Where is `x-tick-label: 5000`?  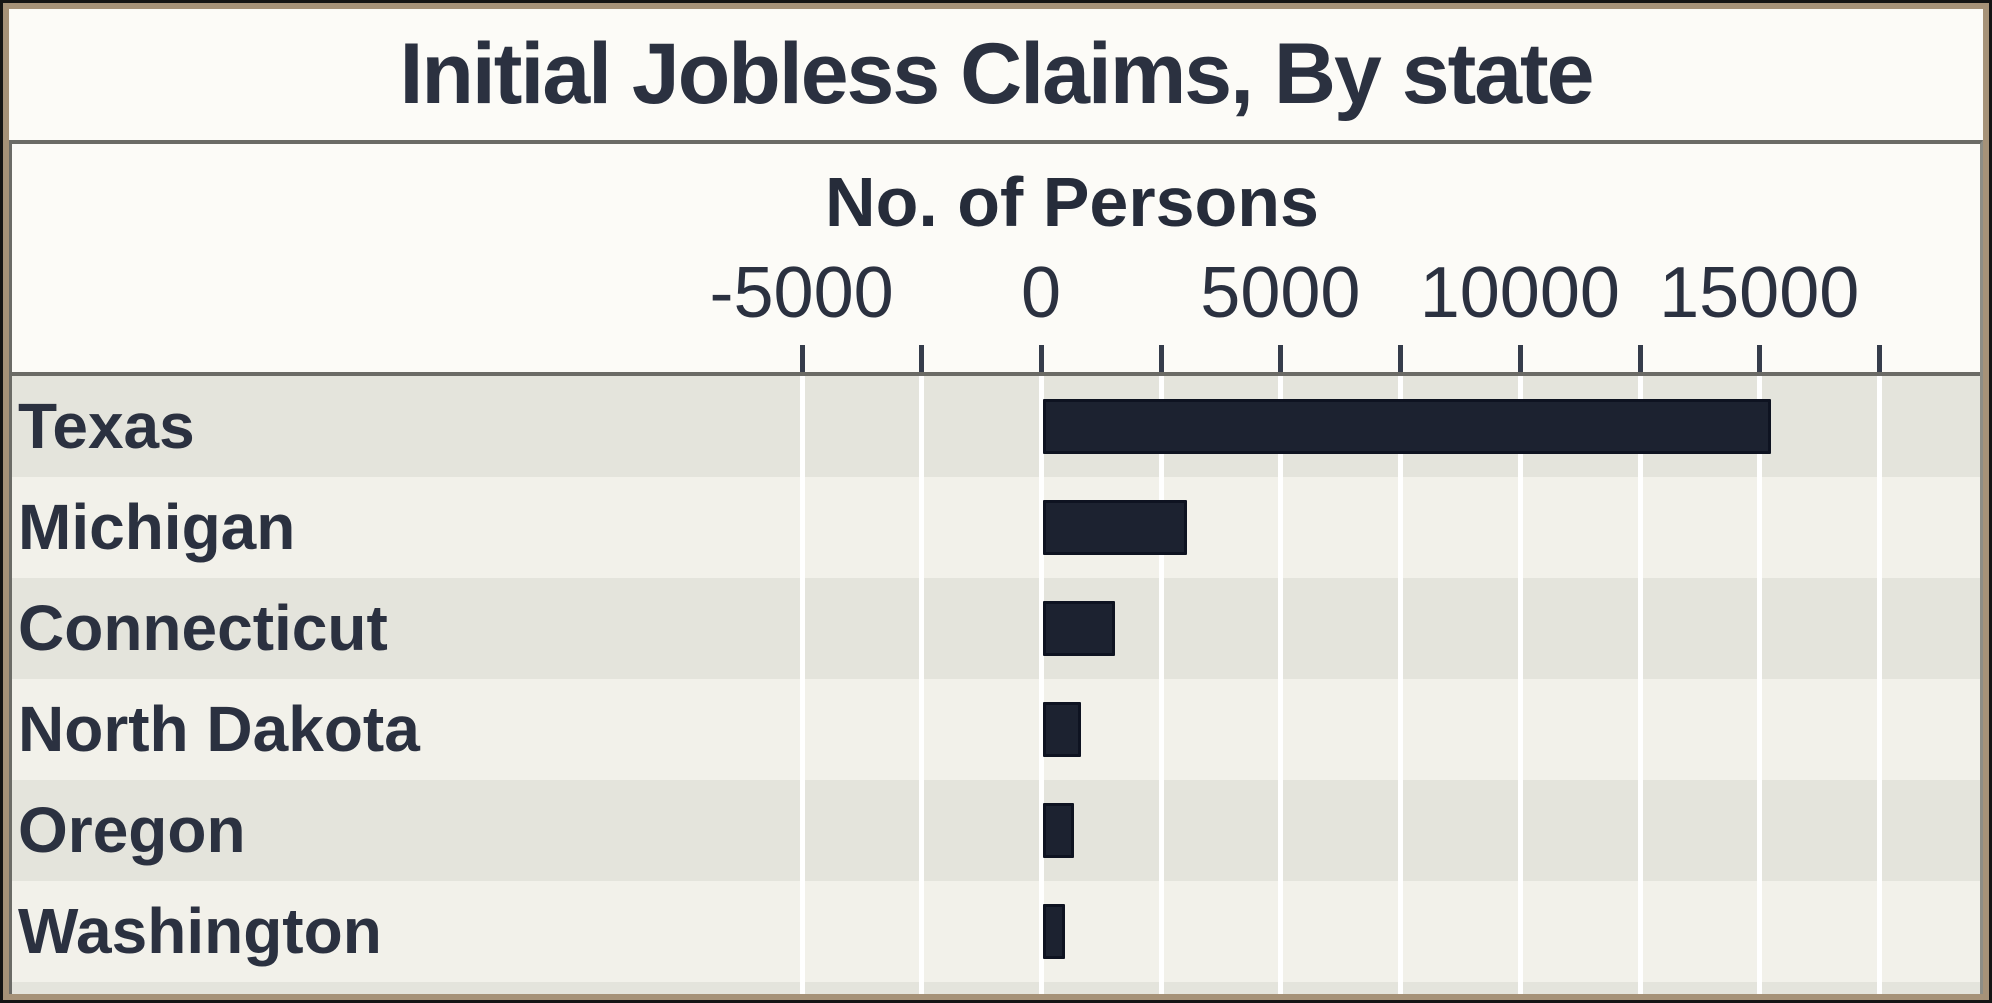
x-tick-label: 5000 is located at coordinates (1280, 293).